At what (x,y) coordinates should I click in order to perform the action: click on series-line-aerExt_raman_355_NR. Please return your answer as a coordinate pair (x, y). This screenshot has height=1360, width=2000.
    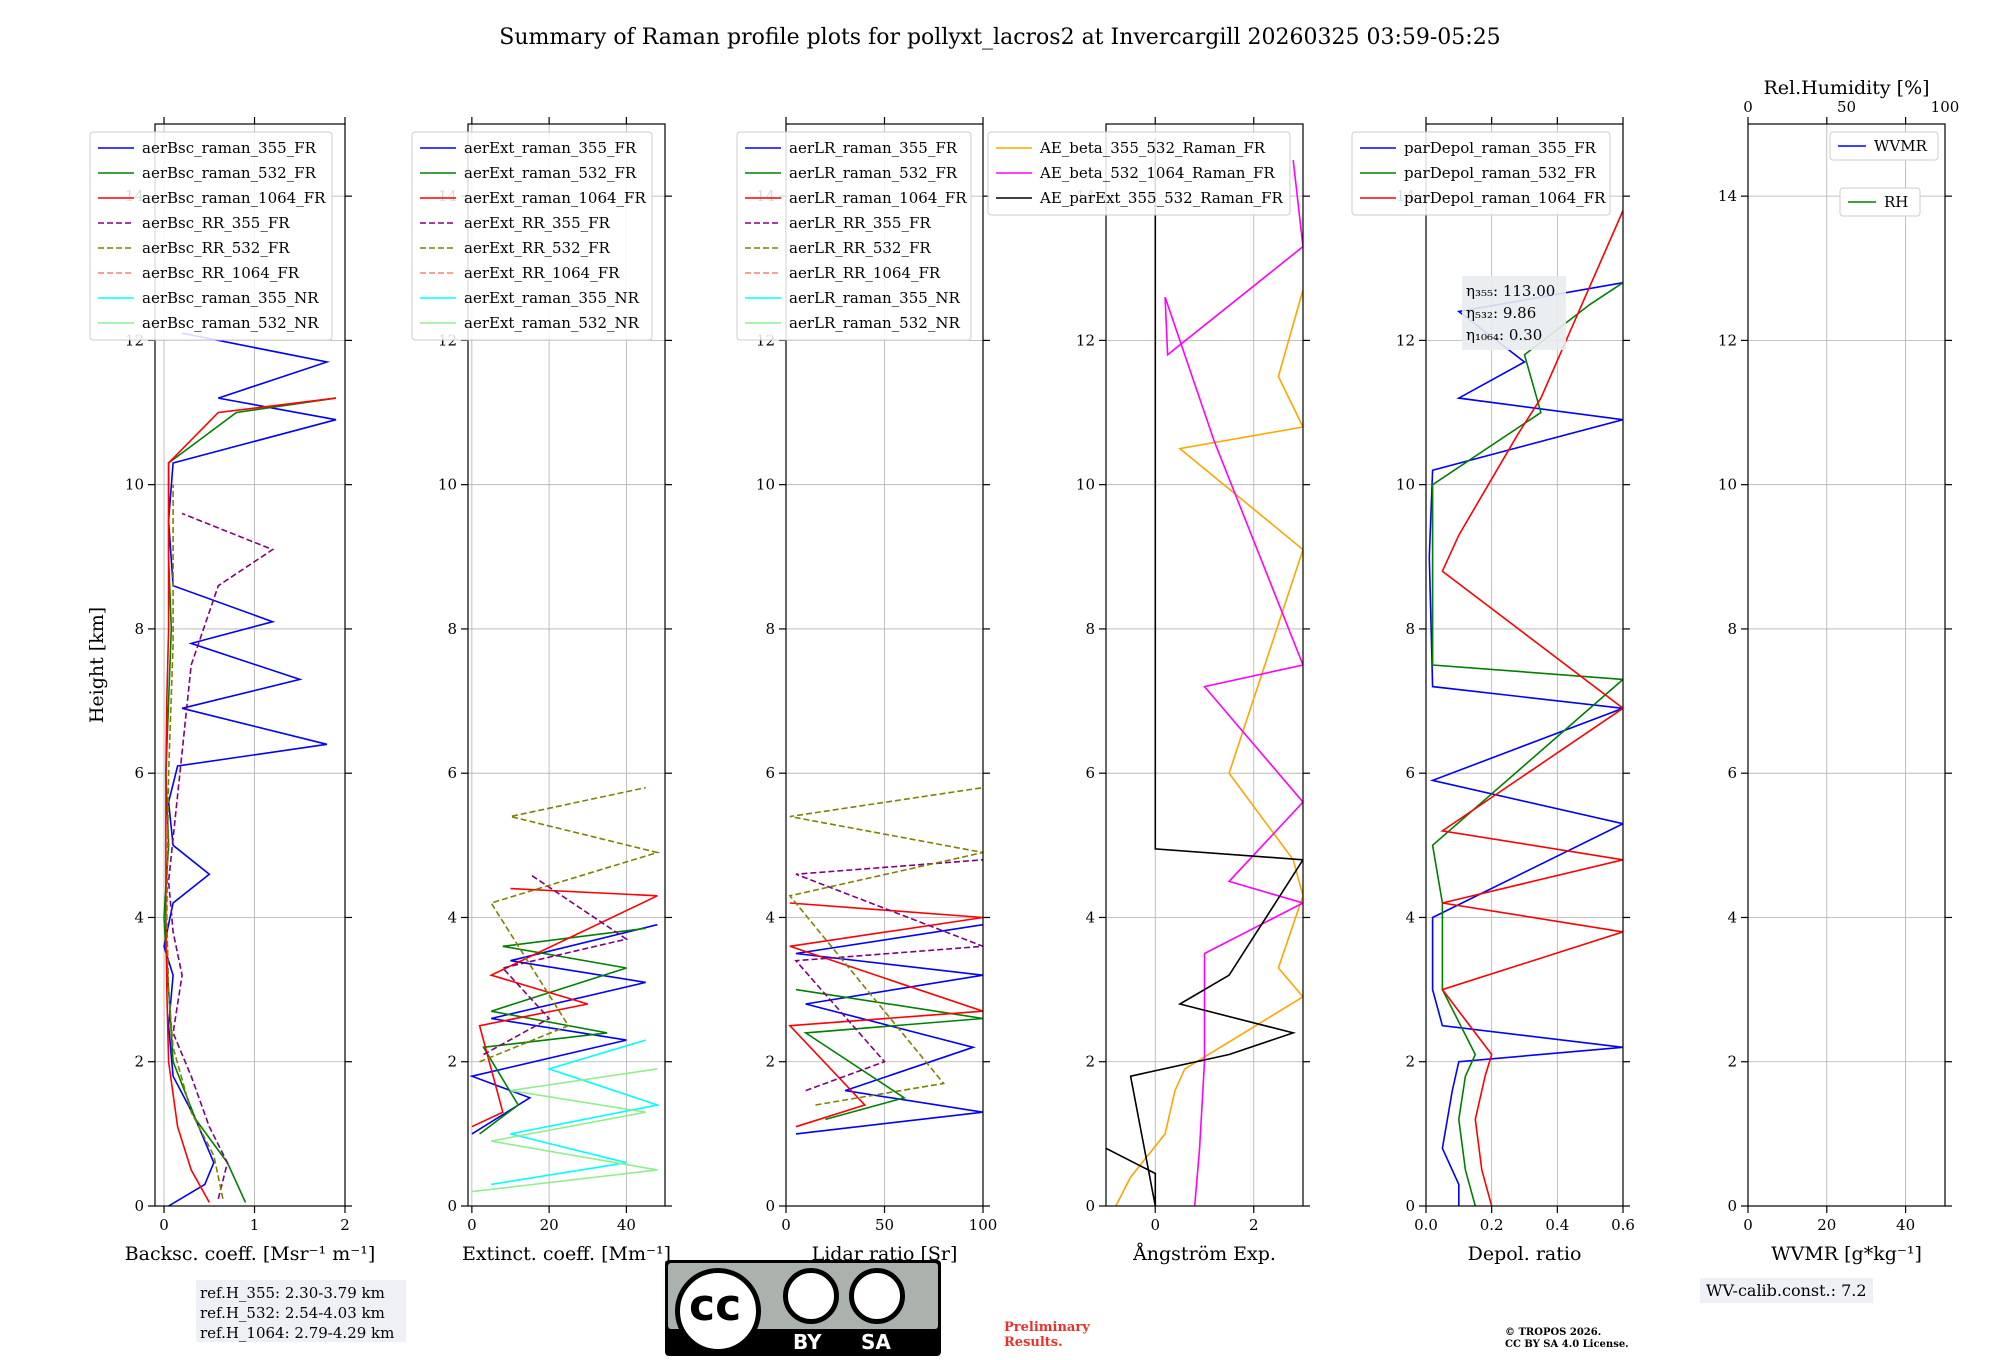
    Looking at the image, I should click on (576, 1112).